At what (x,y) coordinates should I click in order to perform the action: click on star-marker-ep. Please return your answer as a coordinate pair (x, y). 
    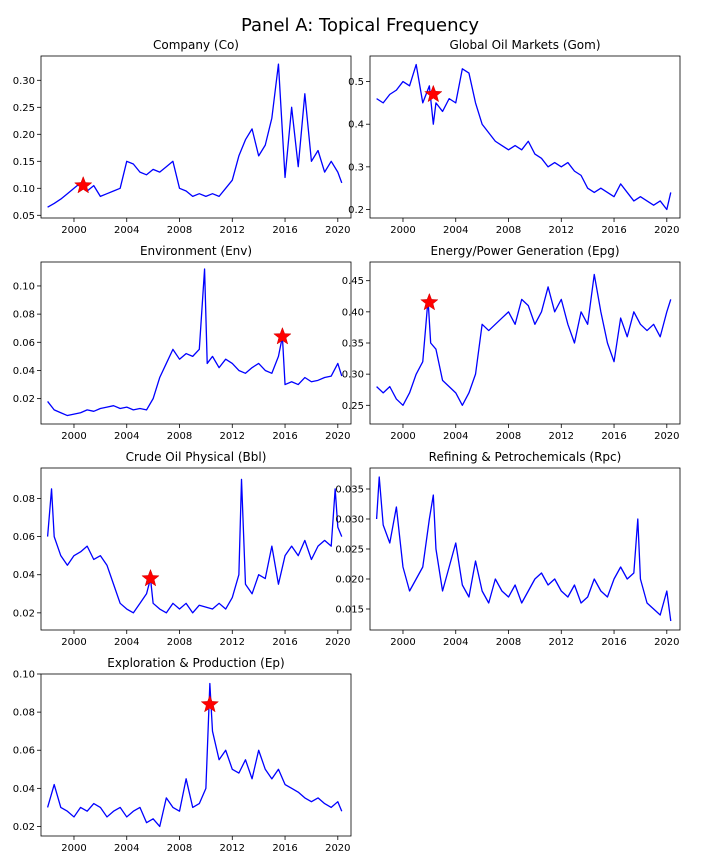
    Looking at the image, I should click on (210, 703).